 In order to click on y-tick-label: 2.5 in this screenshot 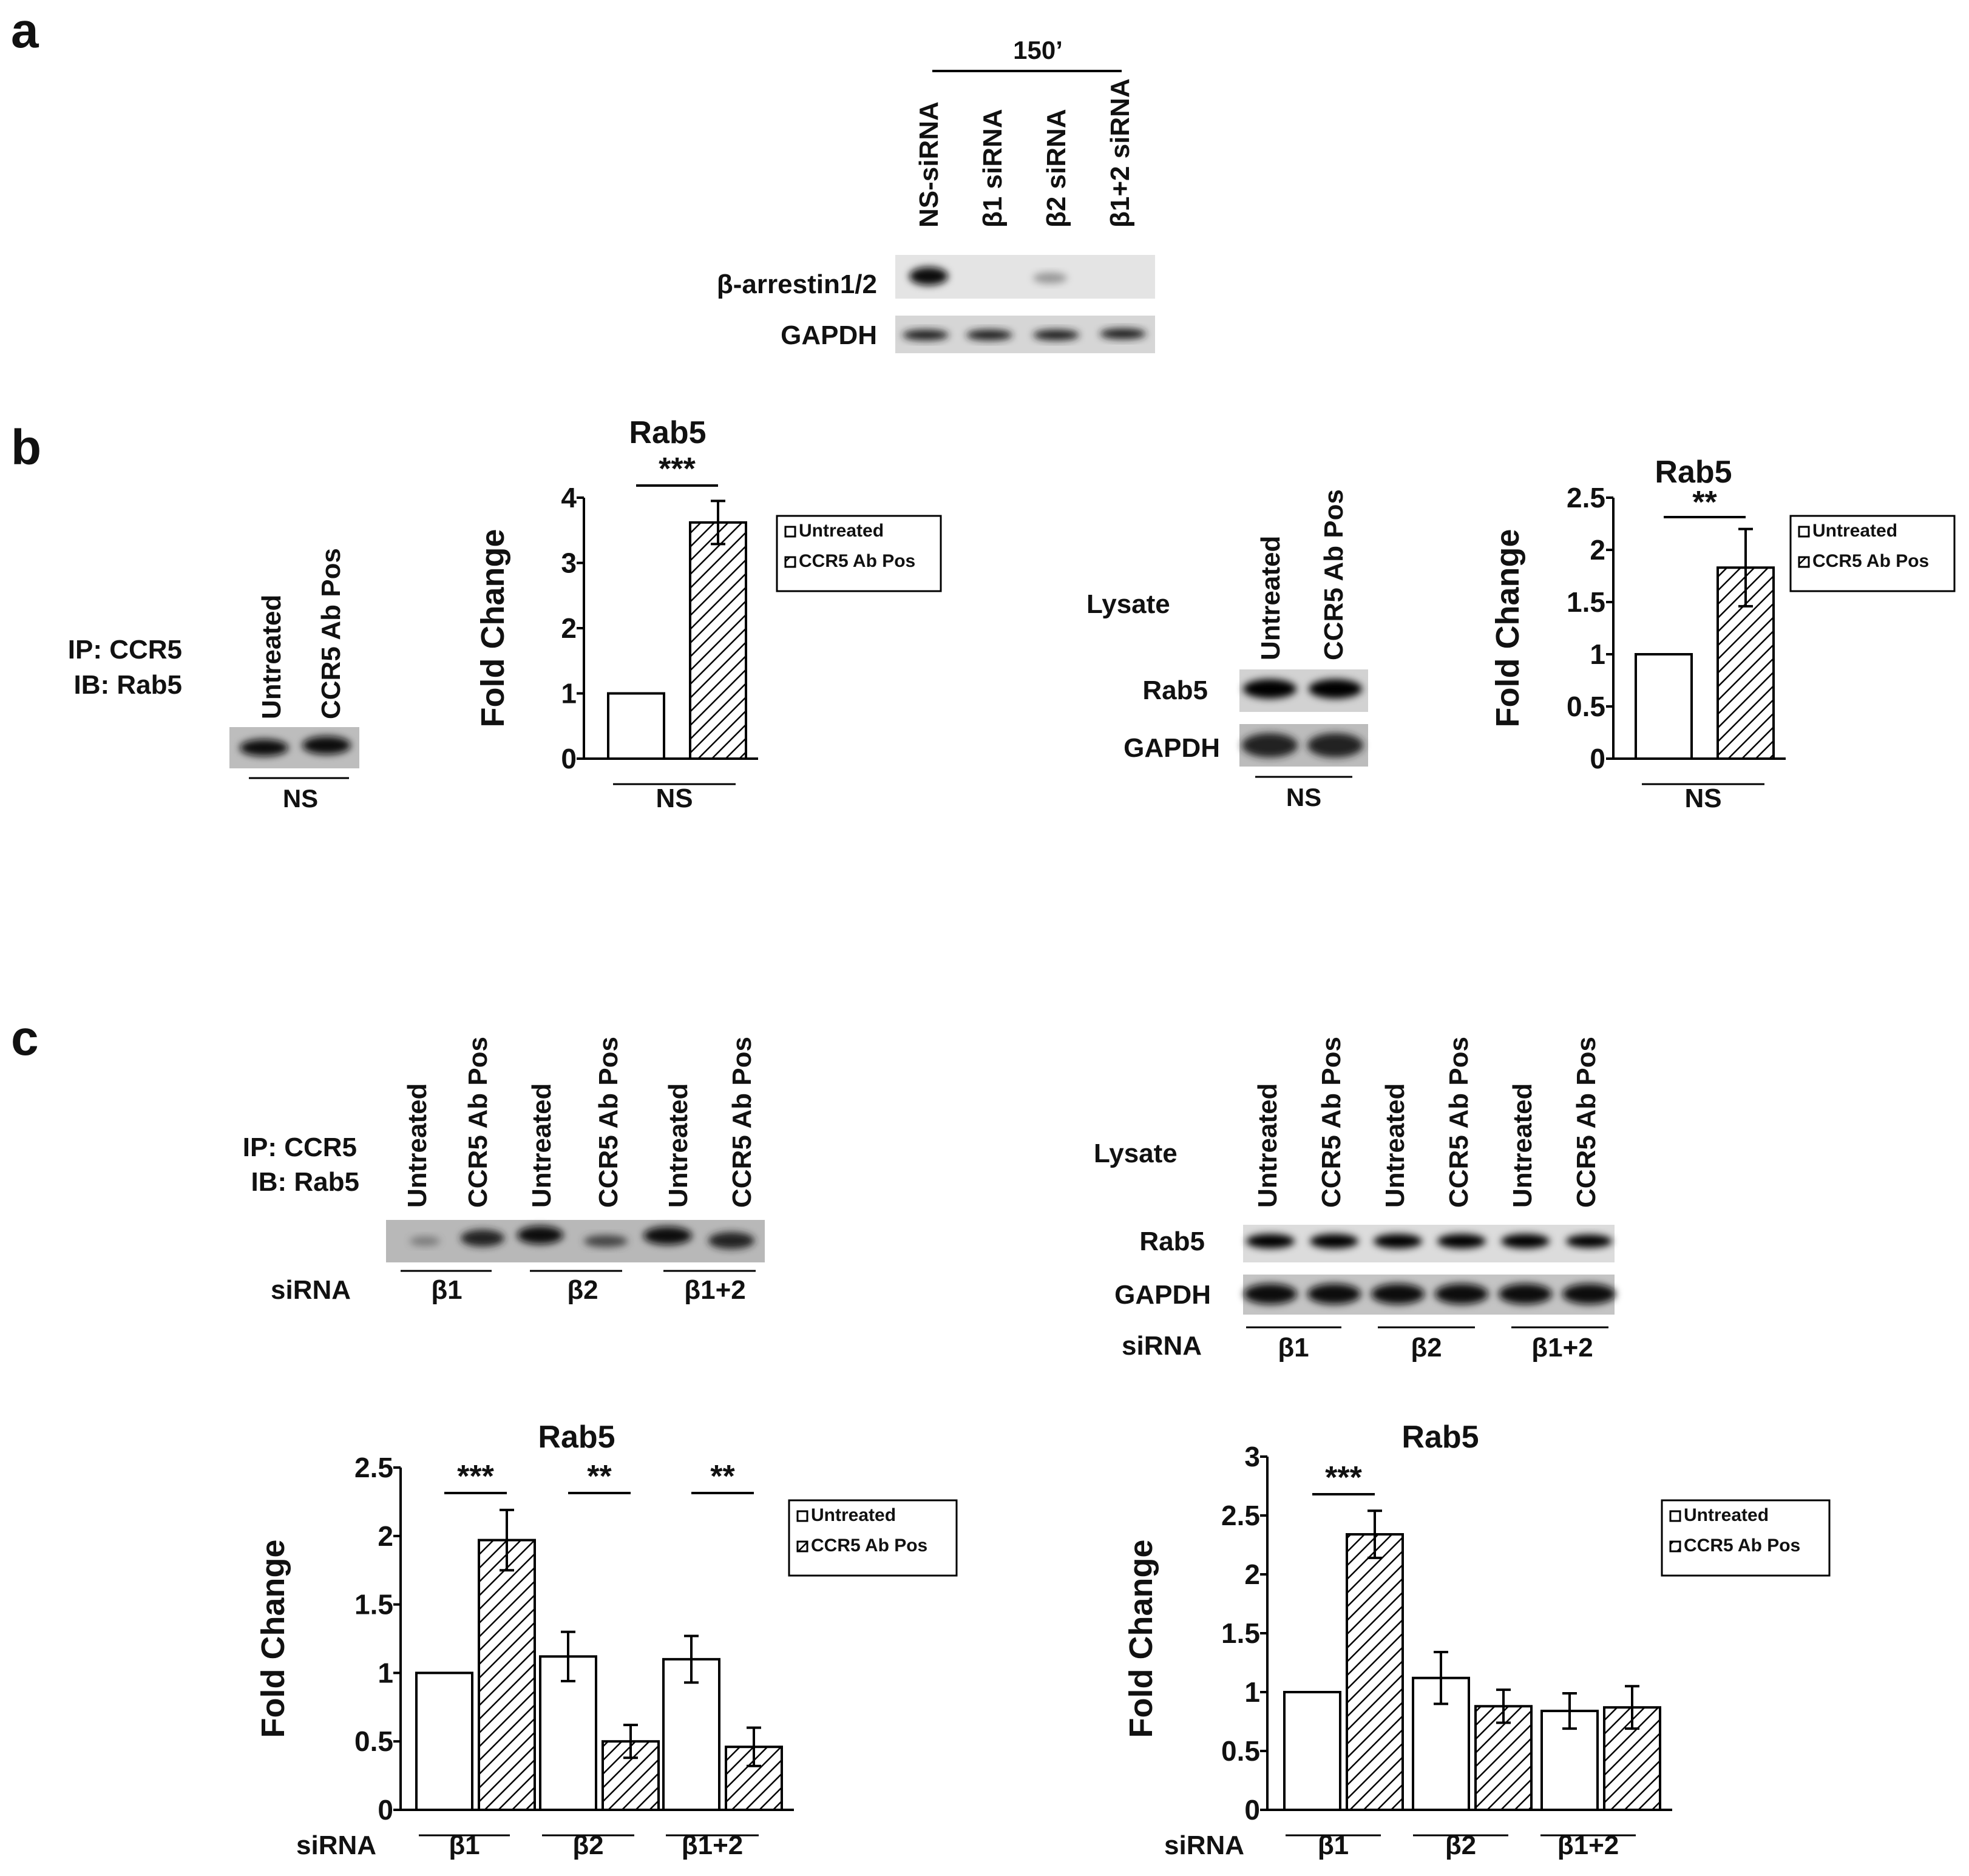, I will do `click(1586, 498)`.